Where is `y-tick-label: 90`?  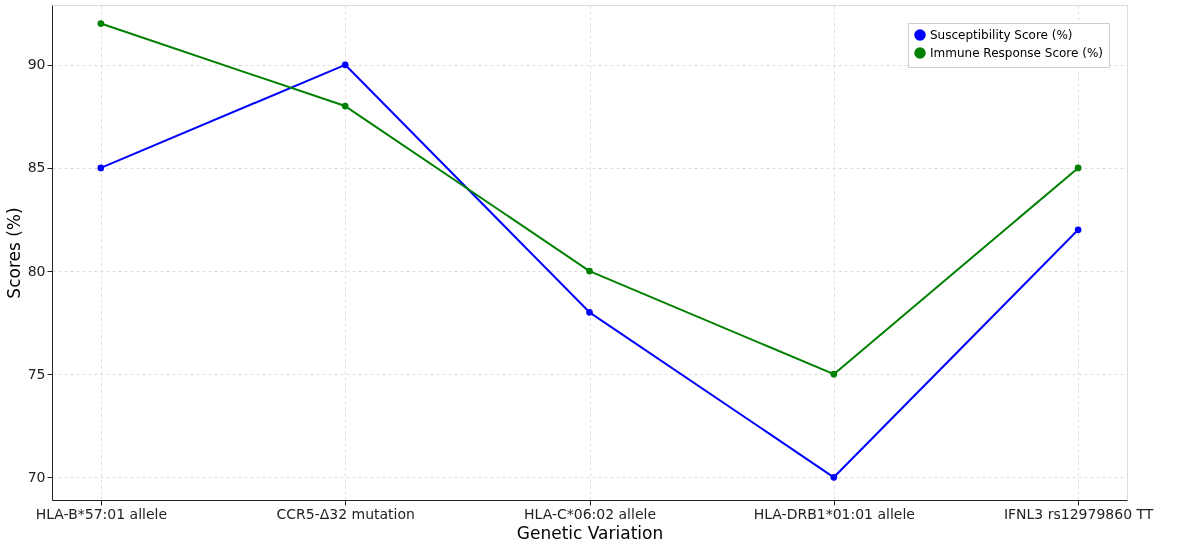 y-tick-label: 90 is located at coordinates (36, 64).